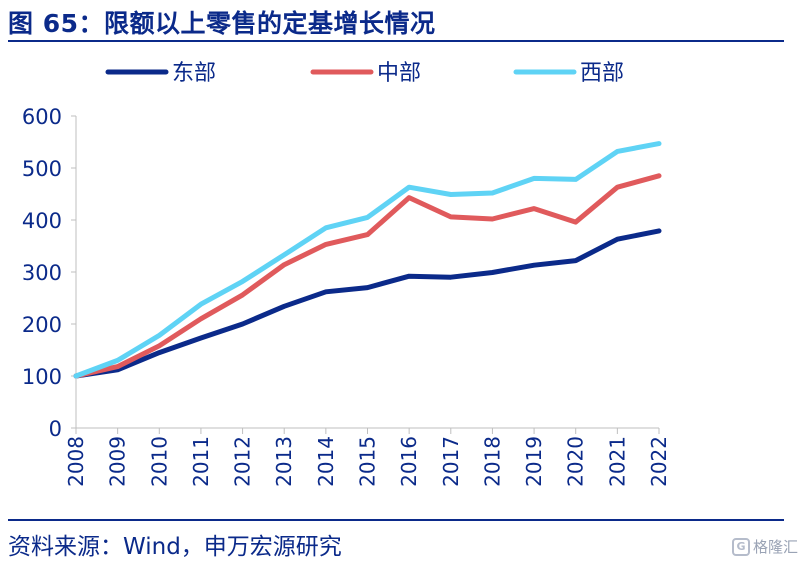 The width and height of the screenshot is (808, 566). Describe the element at coordinates (194, 73) in the screenshot. I see `legend-label: 东部` at that location.